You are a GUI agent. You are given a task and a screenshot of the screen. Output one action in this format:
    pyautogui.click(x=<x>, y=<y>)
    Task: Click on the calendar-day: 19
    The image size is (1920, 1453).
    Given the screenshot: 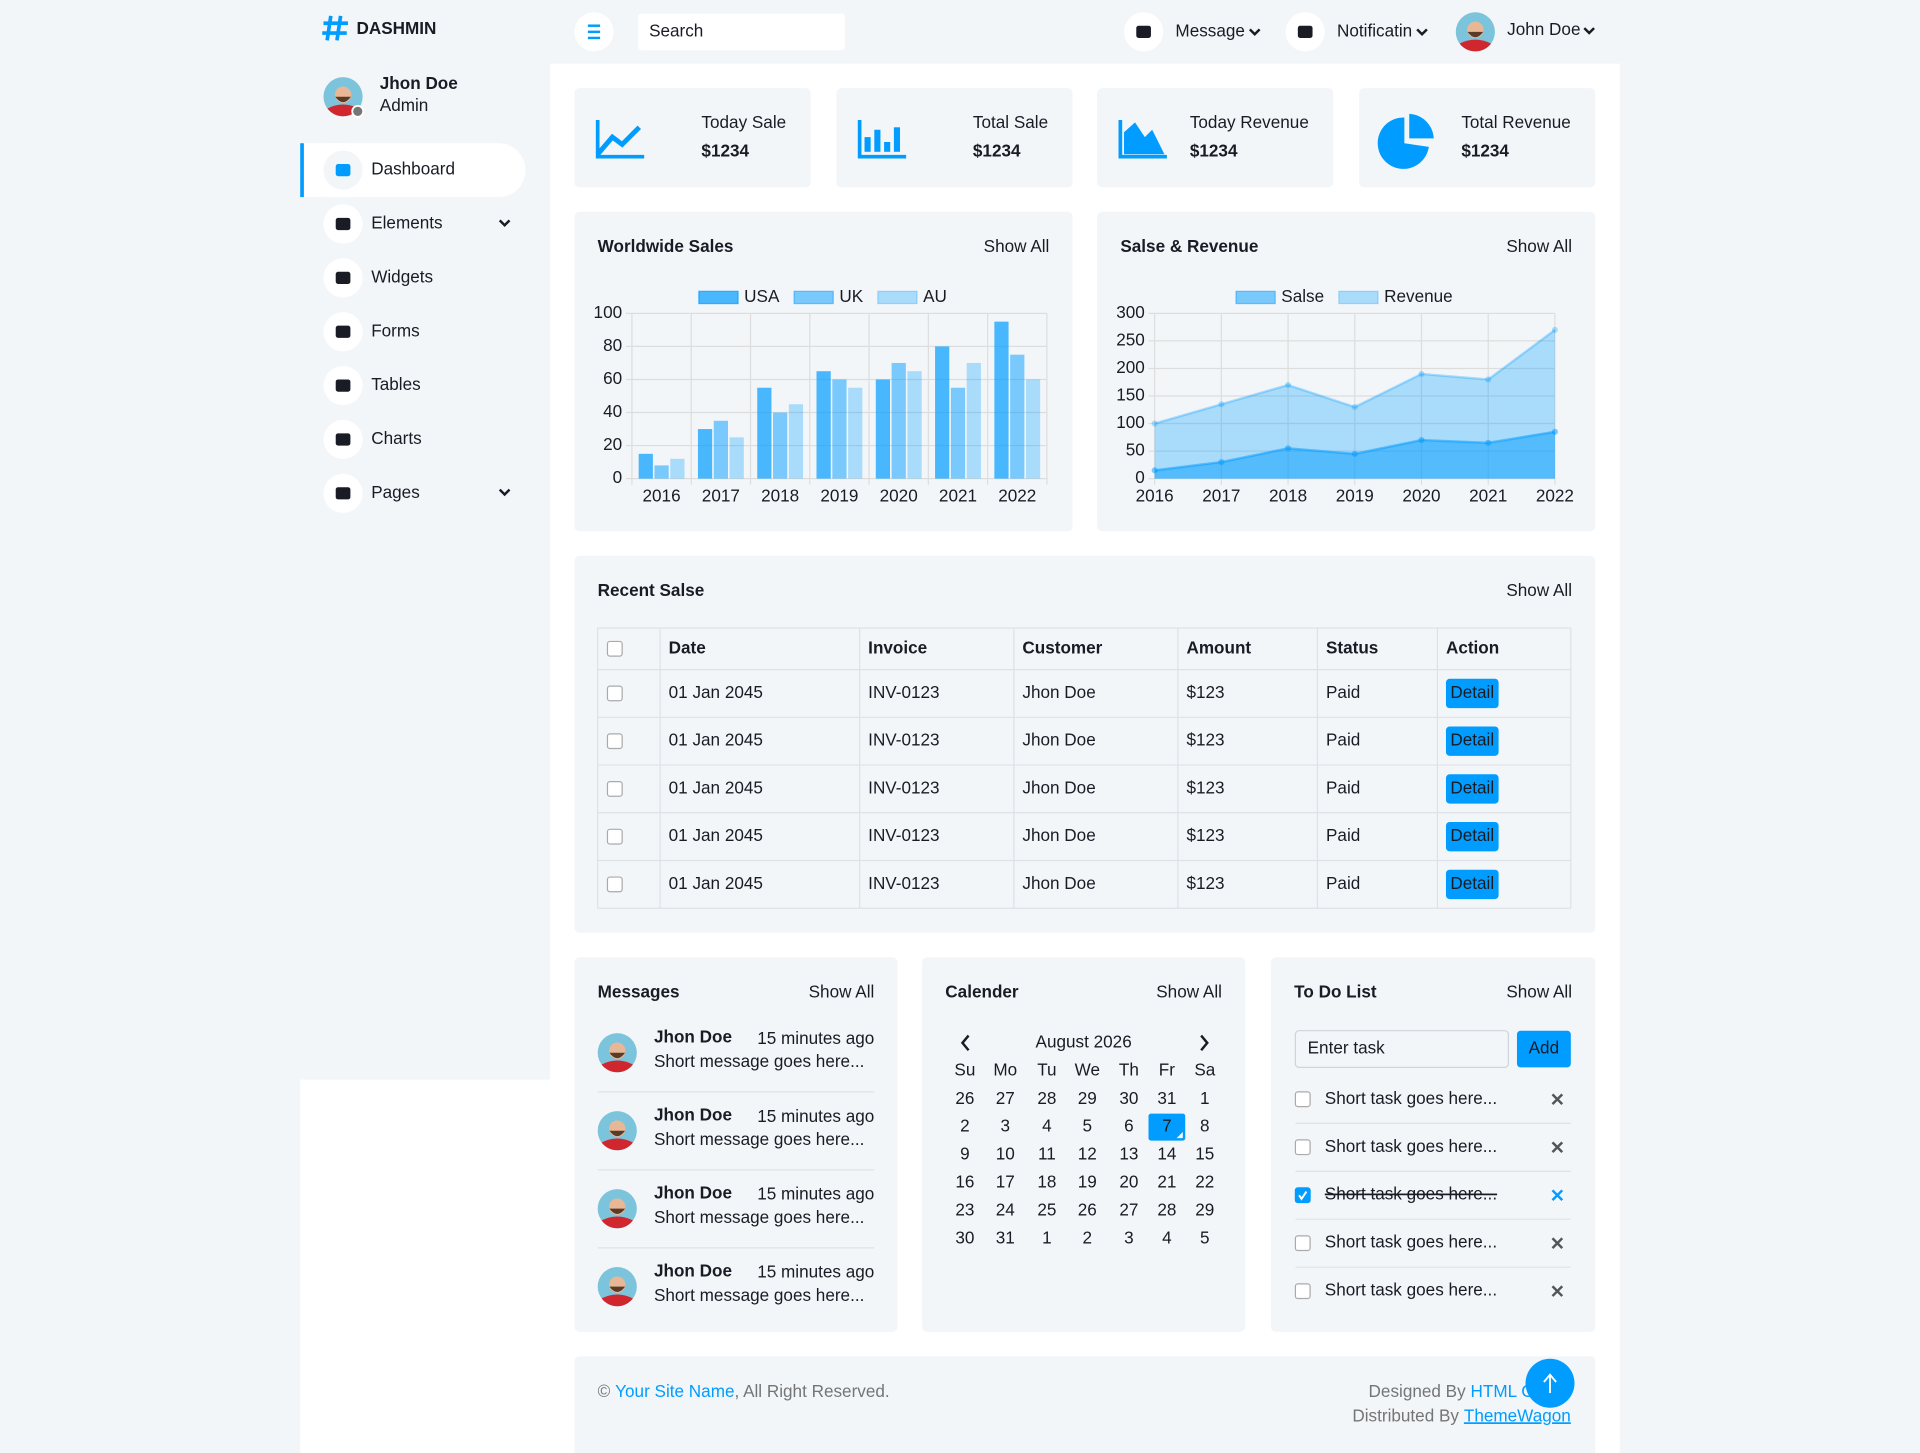 What is the action you would take?
    pyautogui.click(x=1087, y=1181)
    